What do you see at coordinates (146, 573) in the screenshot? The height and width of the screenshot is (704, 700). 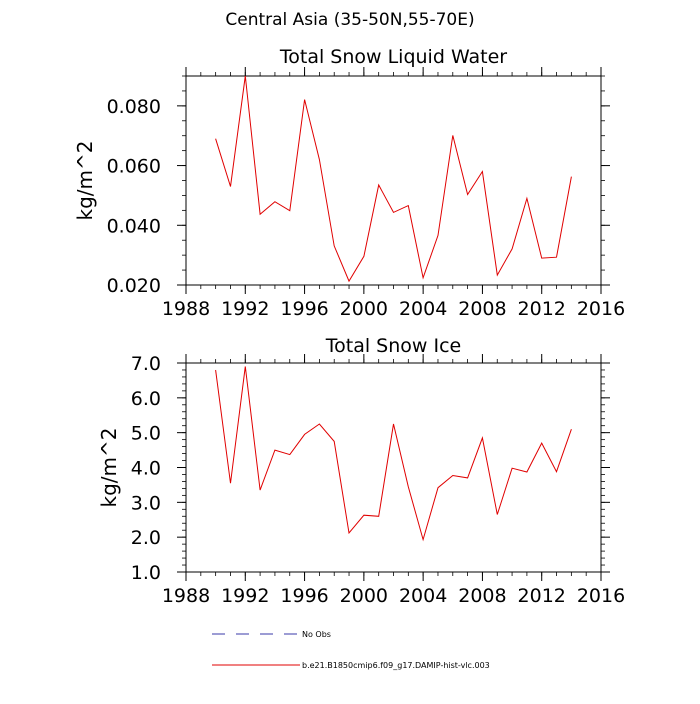 I see `y-tick-label: 1.0` at bounding box center [146, 573].